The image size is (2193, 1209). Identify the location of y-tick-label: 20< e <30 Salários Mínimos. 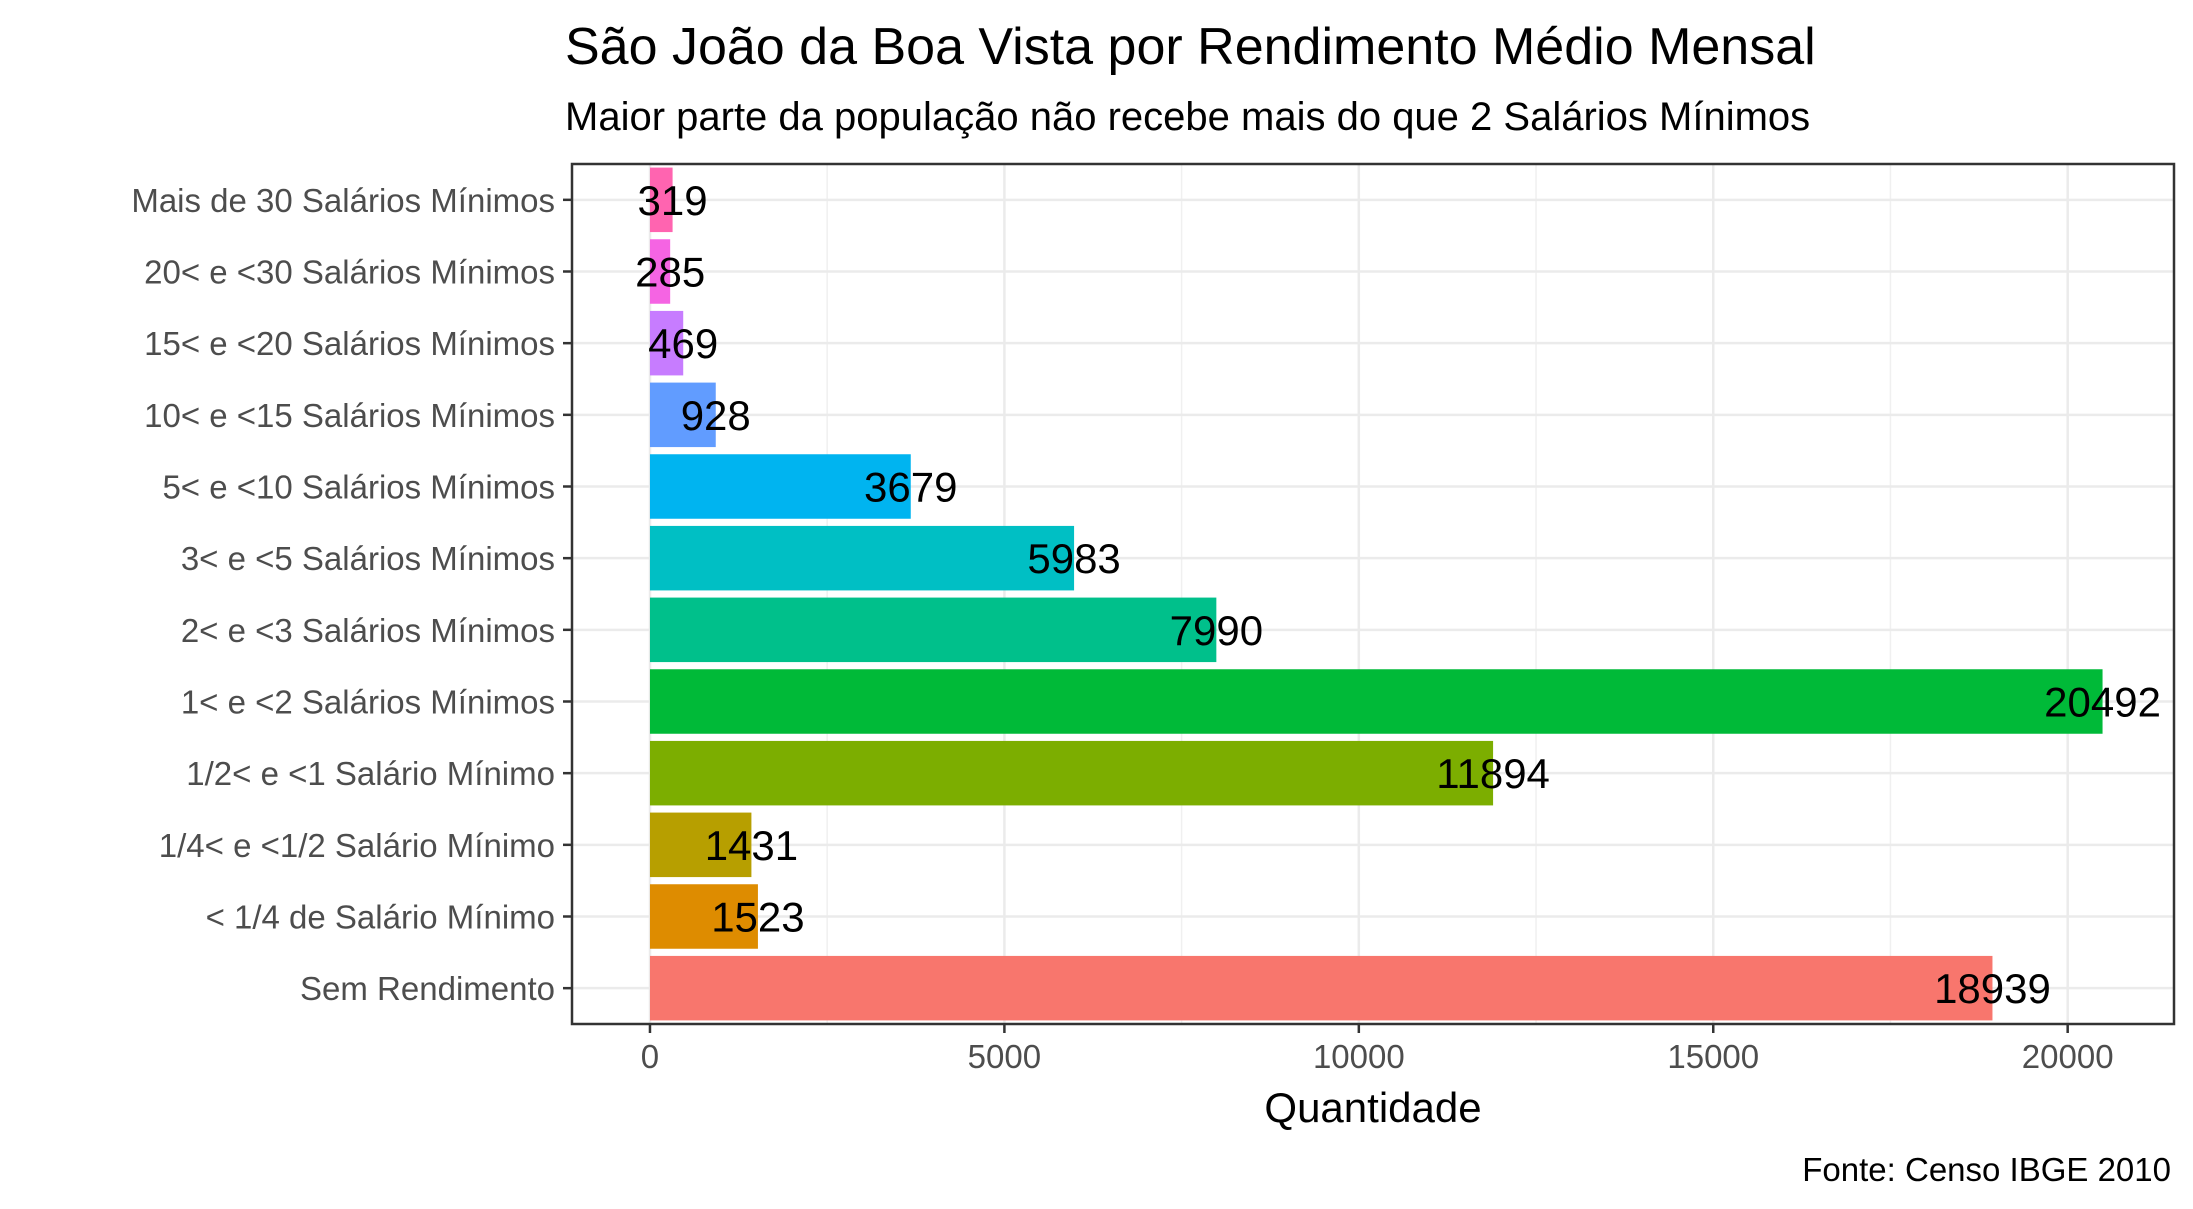
(349, 272).